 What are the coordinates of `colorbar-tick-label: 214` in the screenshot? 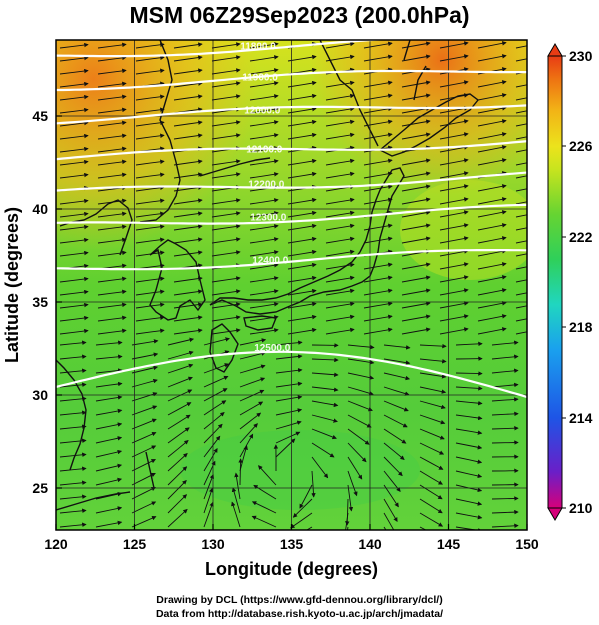 It's located at (581, 418).